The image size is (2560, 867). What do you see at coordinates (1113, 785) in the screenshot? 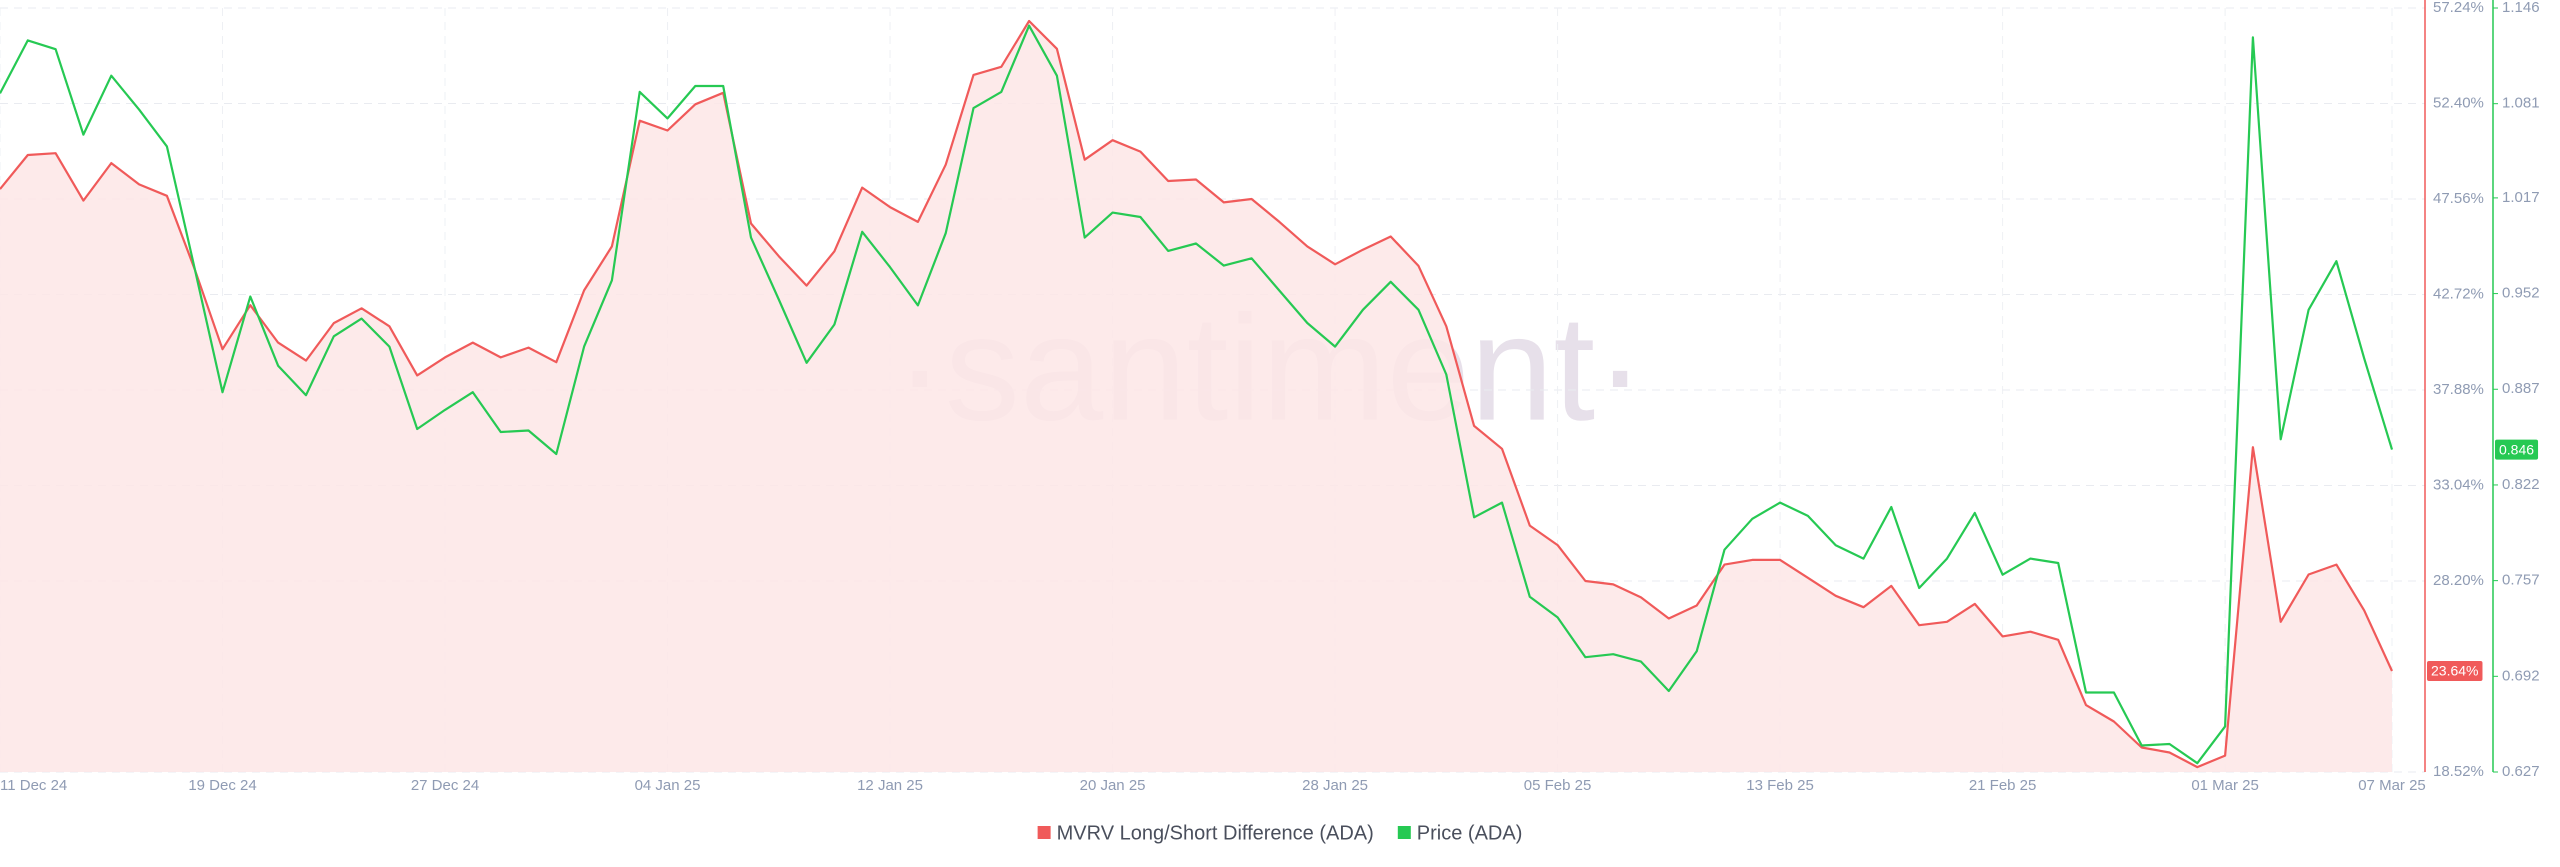
I see `x-tick-label: 20 Jan 25` at bounding box center [1113, 785].